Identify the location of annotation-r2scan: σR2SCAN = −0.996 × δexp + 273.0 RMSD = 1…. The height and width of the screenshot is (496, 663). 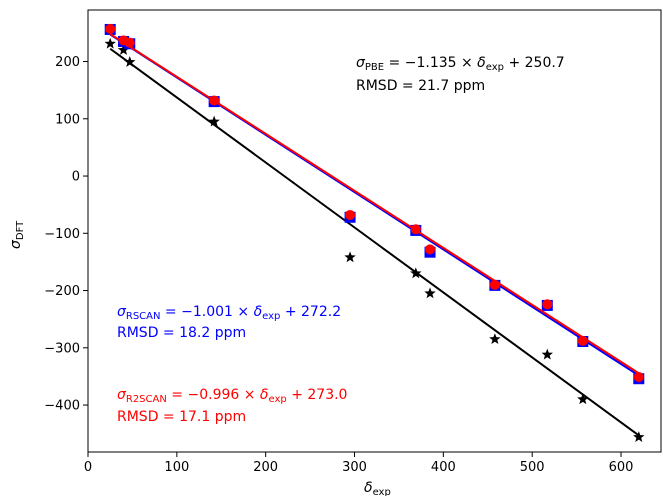
(232, 406).